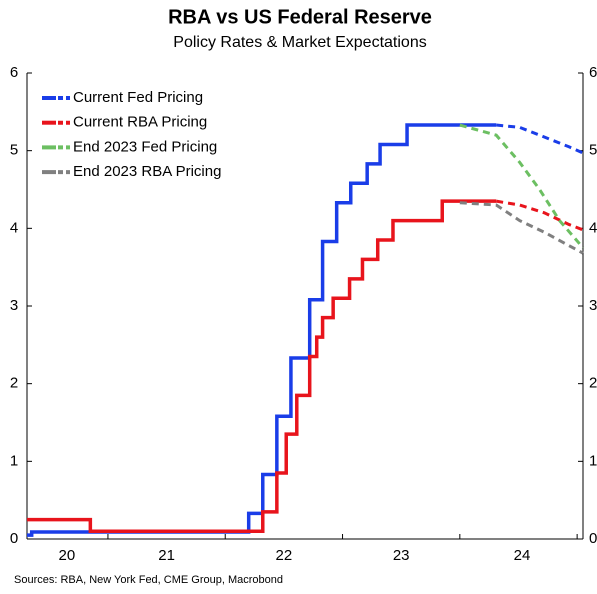 The image size is (597, 594). What do you see at coordinates (14, 227) in the screenshot?
I see `y-tick-label: 4` at bounding box center [14, 227].